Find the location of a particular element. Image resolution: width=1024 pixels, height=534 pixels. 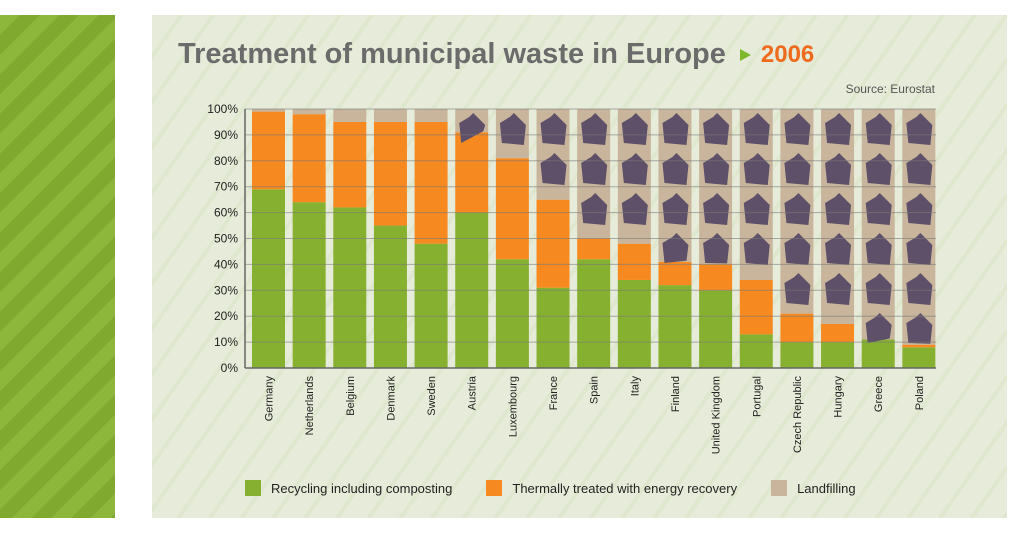

x-tick-label: Hungary is located at coordinates (839, 397).